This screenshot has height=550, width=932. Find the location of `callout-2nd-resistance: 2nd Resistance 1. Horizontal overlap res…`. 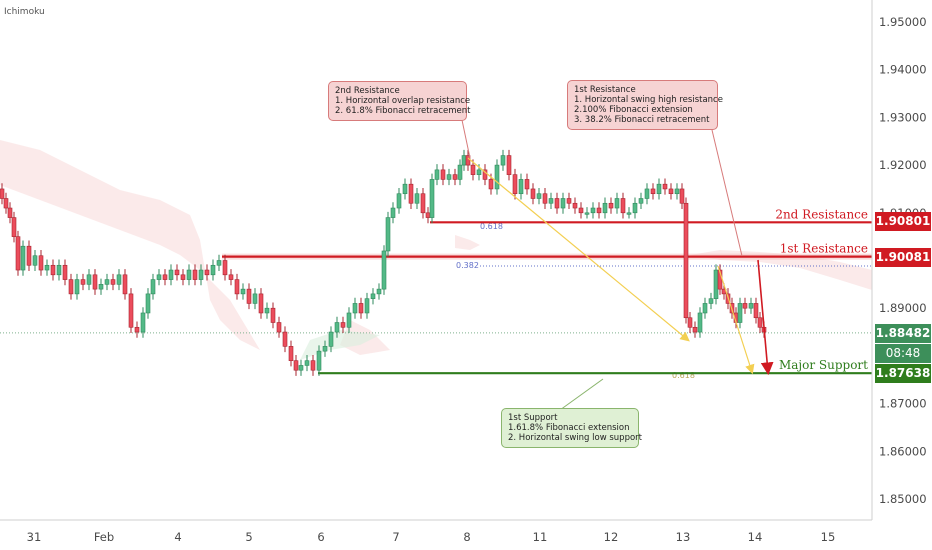

callout-2nd-resistance: 2nd Resistance 1. Horizontal overlap res… is located at coordinates (399, 101).